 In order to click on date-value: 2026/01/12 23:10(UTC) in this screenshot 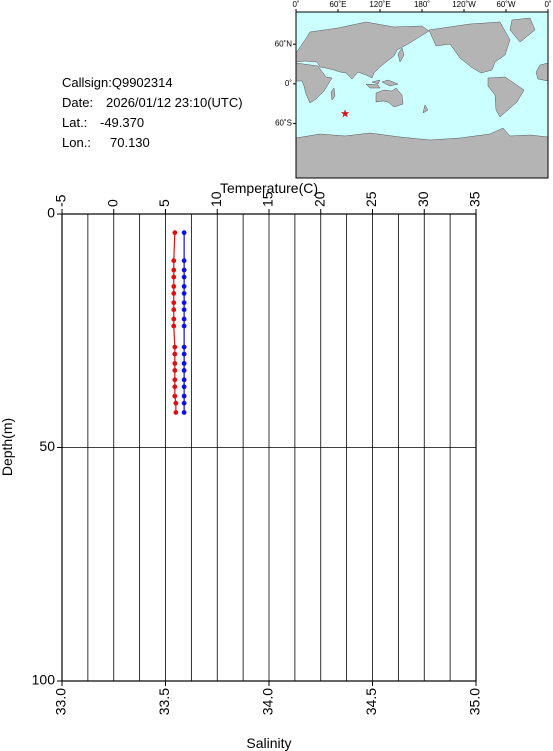, I will do `click(174, 102)`.